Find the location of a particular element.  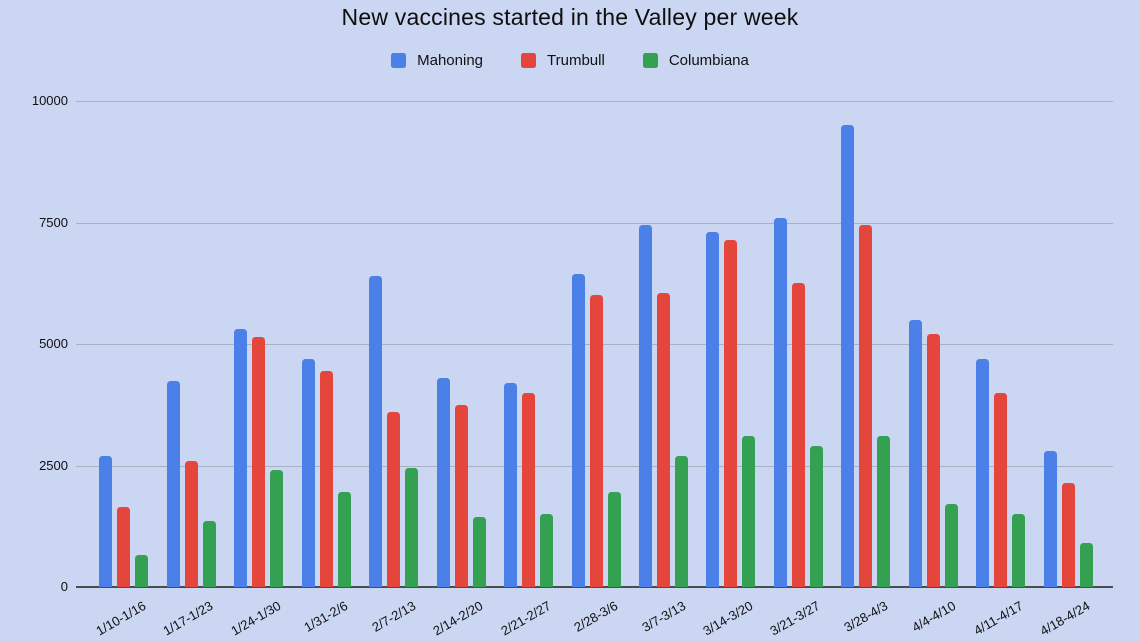

x-axis-label: 1/17-1/23 is located at coordinates (188, 618).